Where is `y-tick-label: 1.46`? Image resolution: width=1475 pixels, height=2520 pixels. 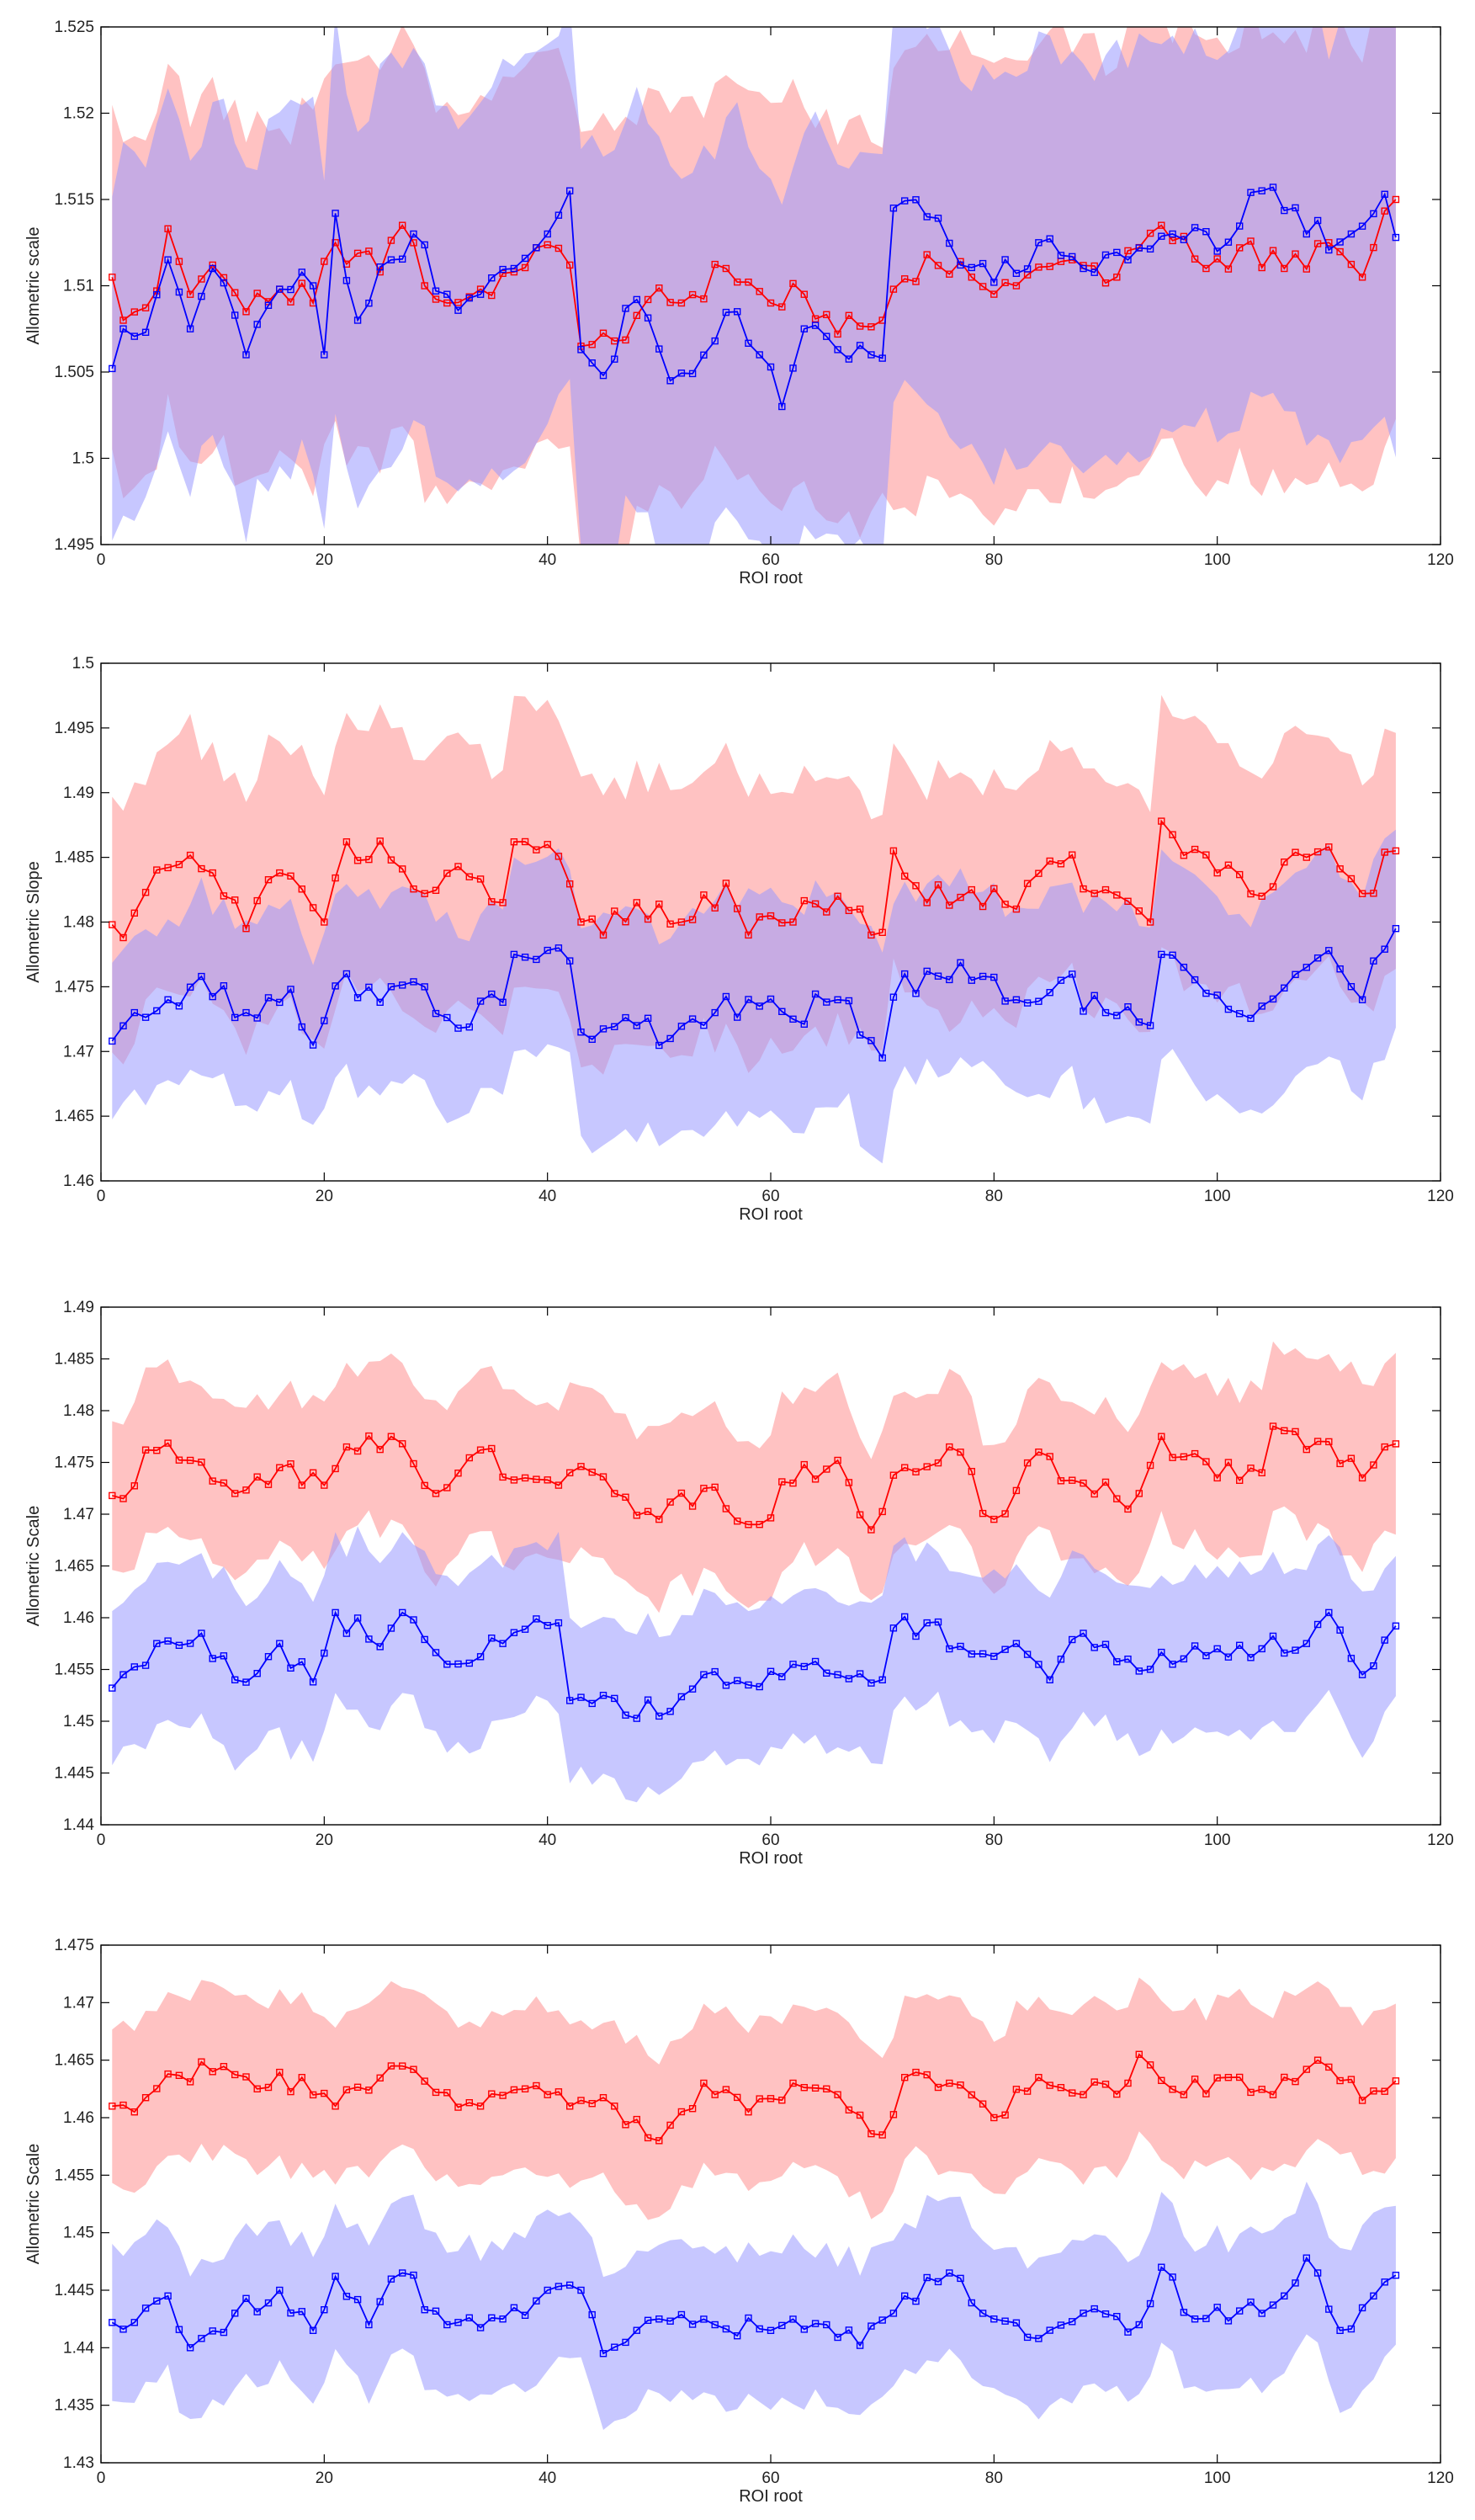 y-tick-label: 1.46 is located at coordinates (78, 1618).